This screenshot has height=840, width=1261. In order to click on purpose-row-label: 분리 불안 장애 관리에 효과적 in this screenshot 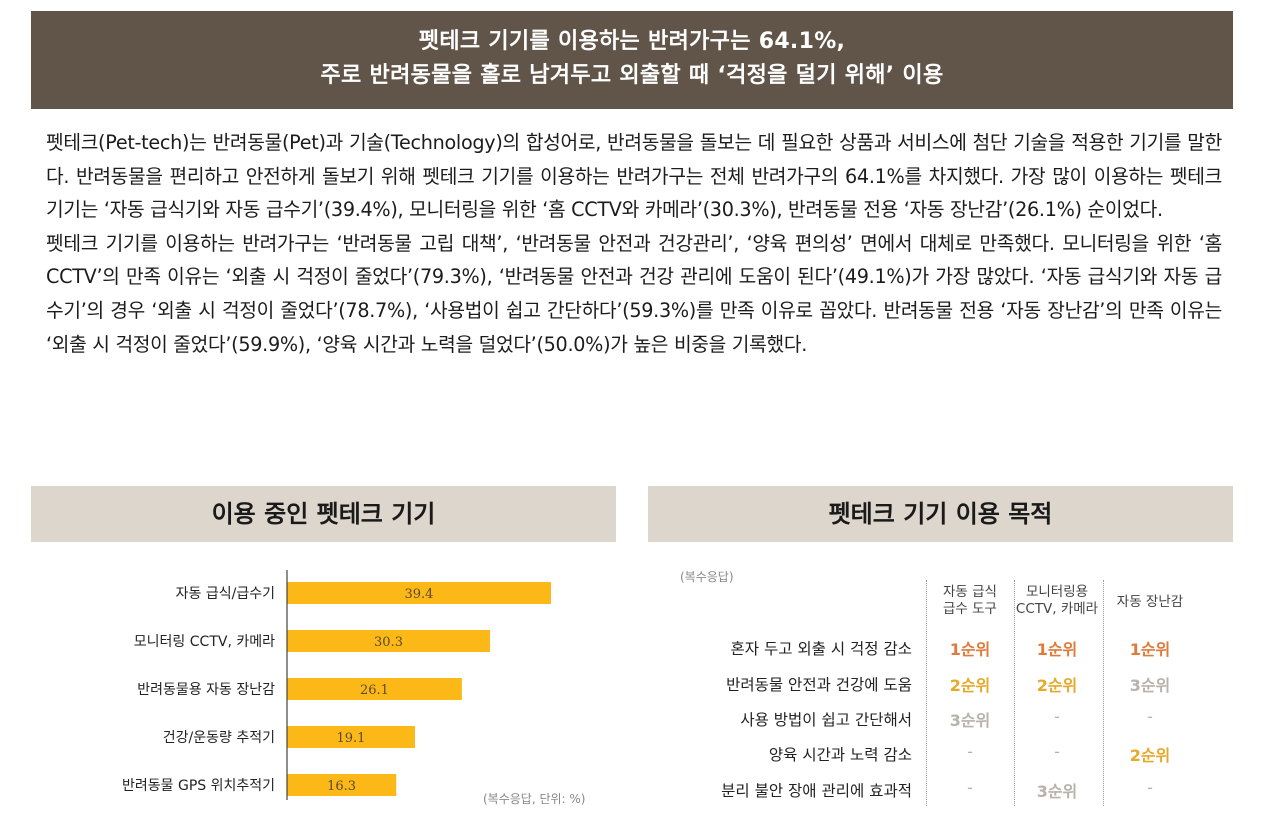, I will do `click(816, 791)`.